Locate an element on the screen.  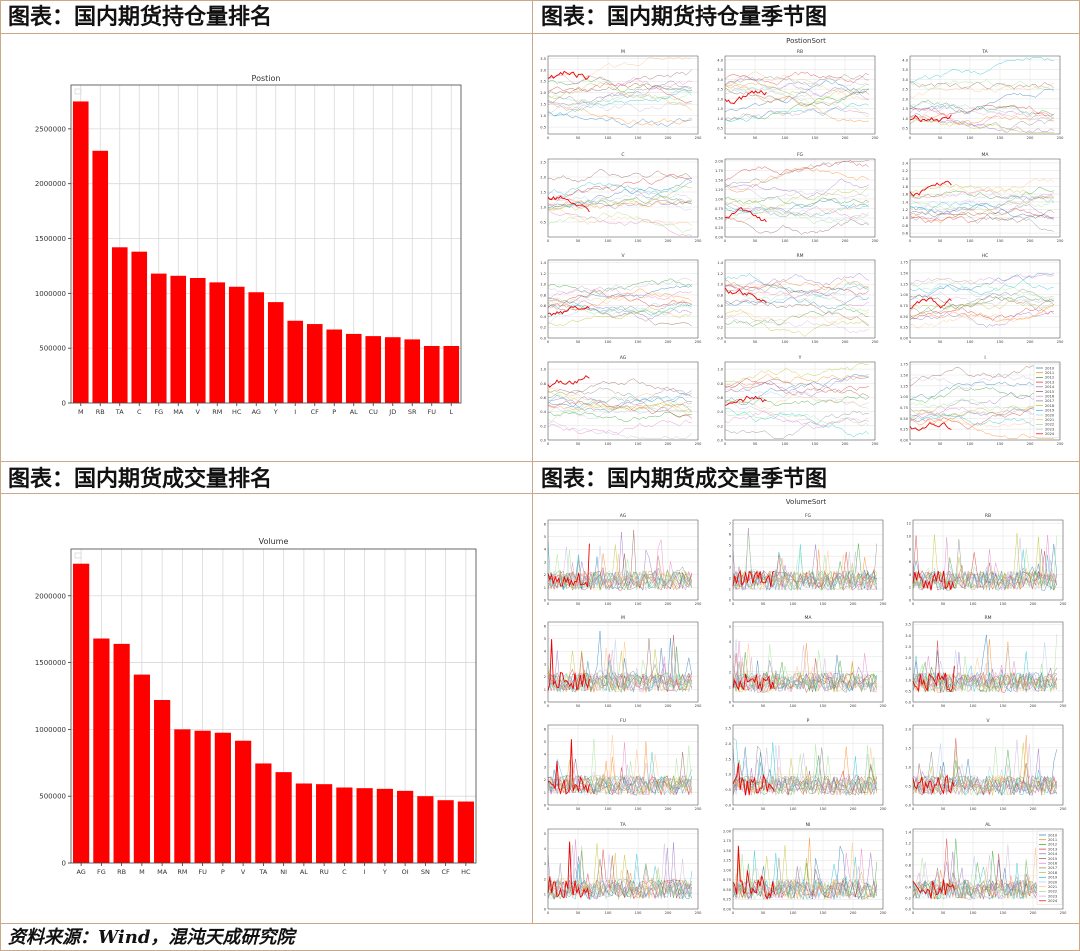
y-tick-label: 1 is located at coordinates (545, 588).